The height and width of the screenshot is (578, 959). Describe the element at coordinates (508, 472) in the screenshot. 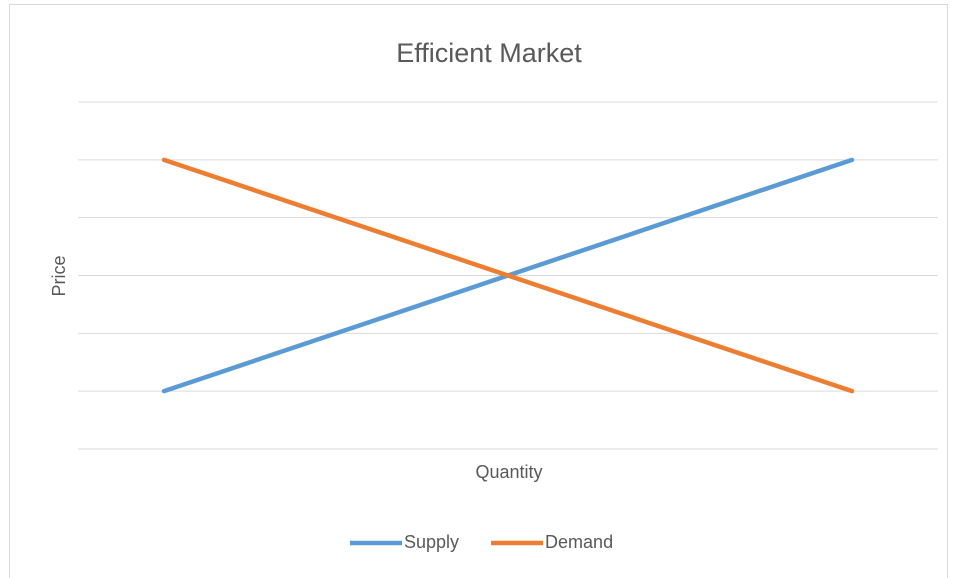

I see `x-axis-label: Quantity` at that location.